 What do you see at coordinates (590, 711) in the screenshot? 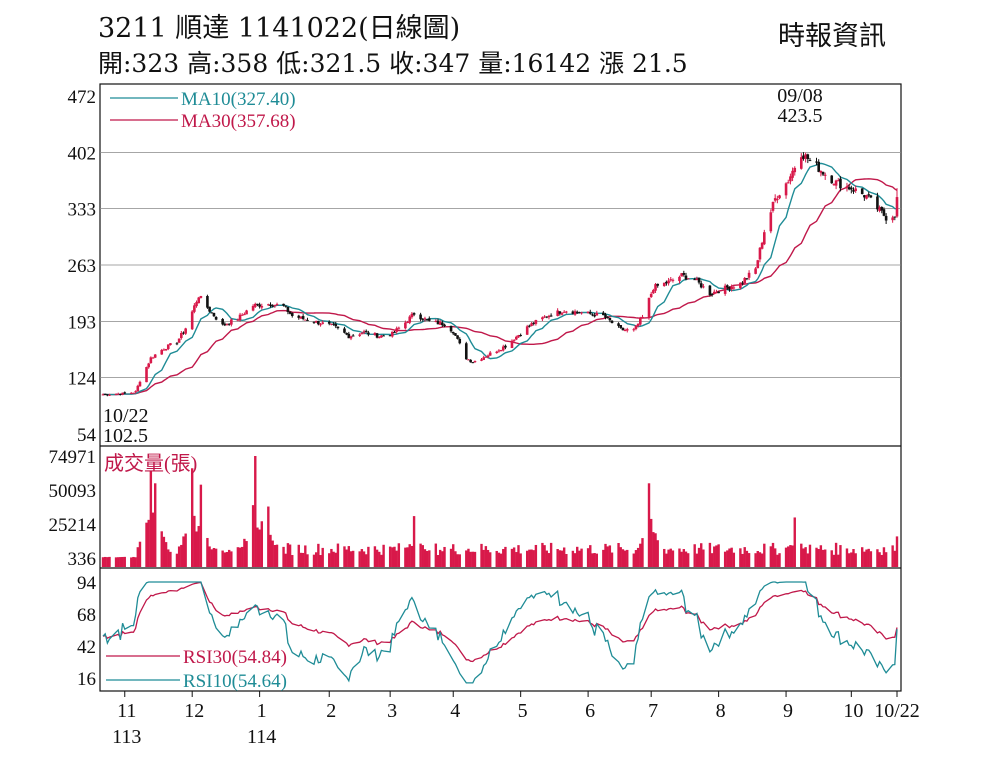
I see `x-month-label: 6` at bounding box center [590, 711].